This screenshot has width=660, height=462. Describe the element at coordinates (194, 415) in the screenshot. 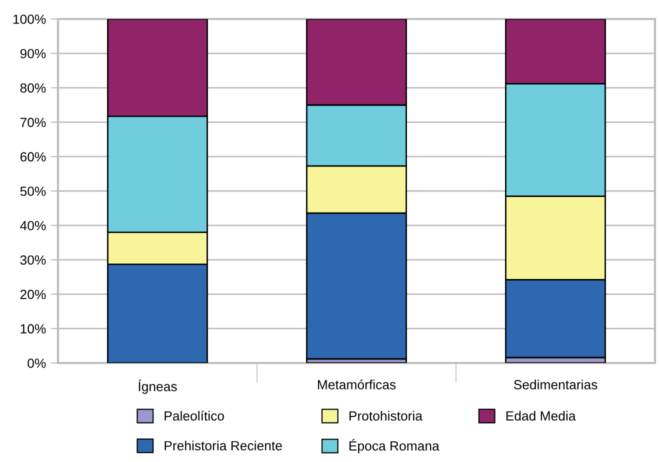

I see `legend-label: Paleolítico` at that location.